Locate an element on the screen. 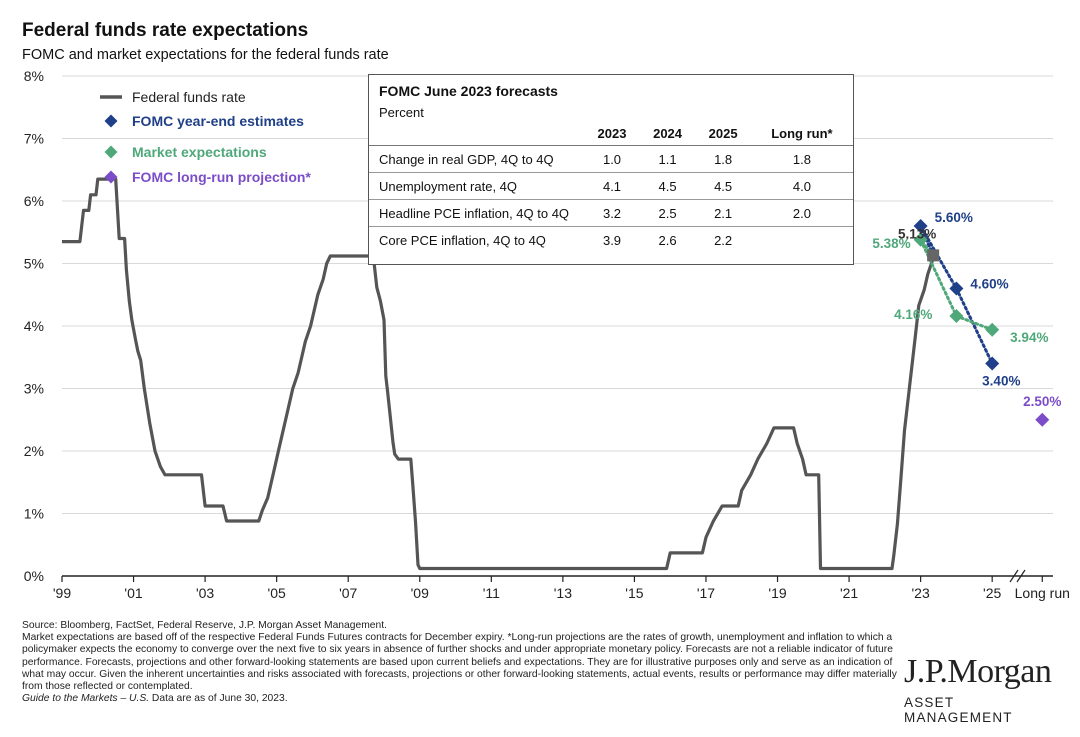 This screenshot has height=737, width=1080. table-cell is located at coordinates (802, 240).